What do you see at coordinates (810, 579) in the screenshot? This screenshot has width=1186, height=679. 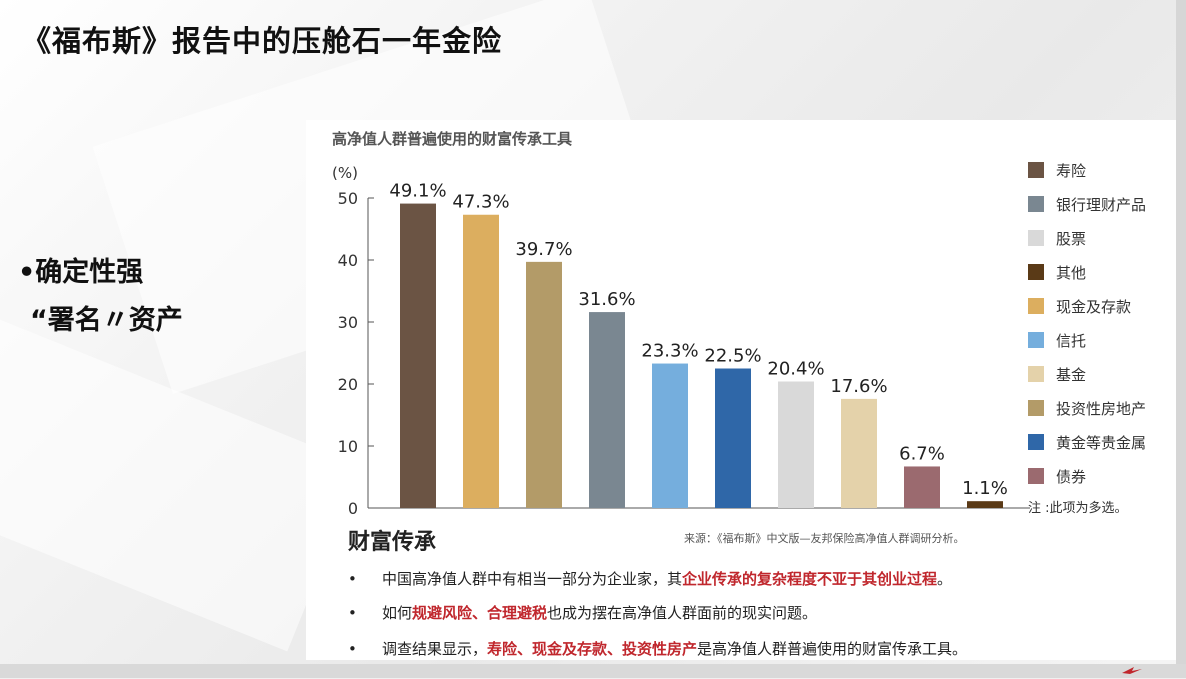 I see `highlighted-text: 企业传承的复杂程度不亚于其创业过程` at bounding box center [810, 579].